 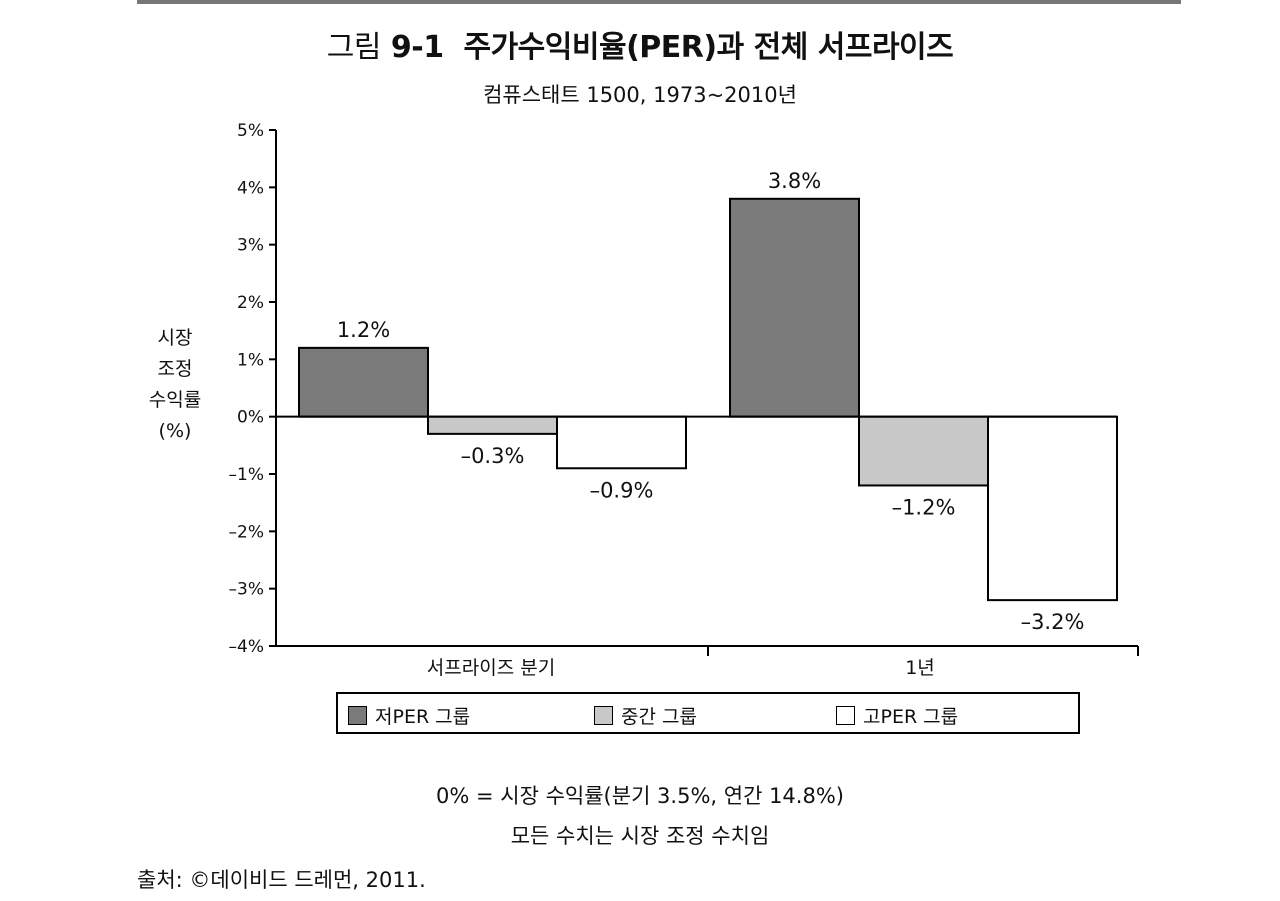 What do you see at coordinates (493, 456) in the screenshot?
I see `data-label-mid: –0.3%` at bounding box center [493, 456].